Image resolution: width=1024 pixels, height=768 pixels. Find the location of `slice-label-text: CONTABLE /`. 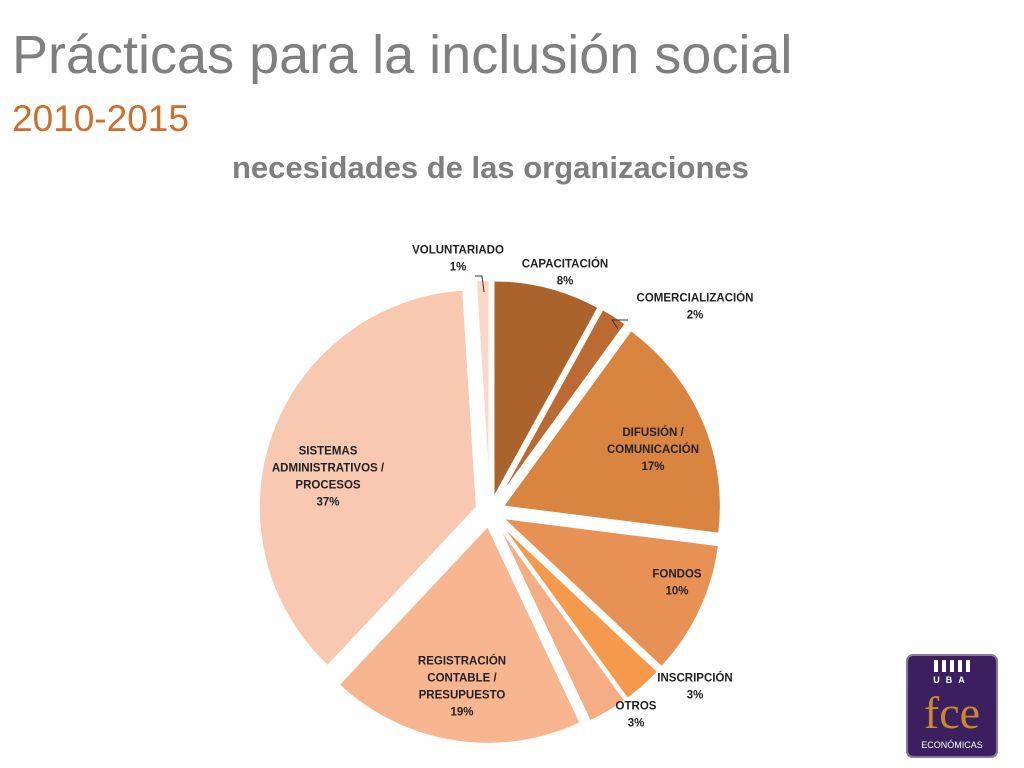

slice-label-text: CONTABLE / is located at coordinates (462, 679).